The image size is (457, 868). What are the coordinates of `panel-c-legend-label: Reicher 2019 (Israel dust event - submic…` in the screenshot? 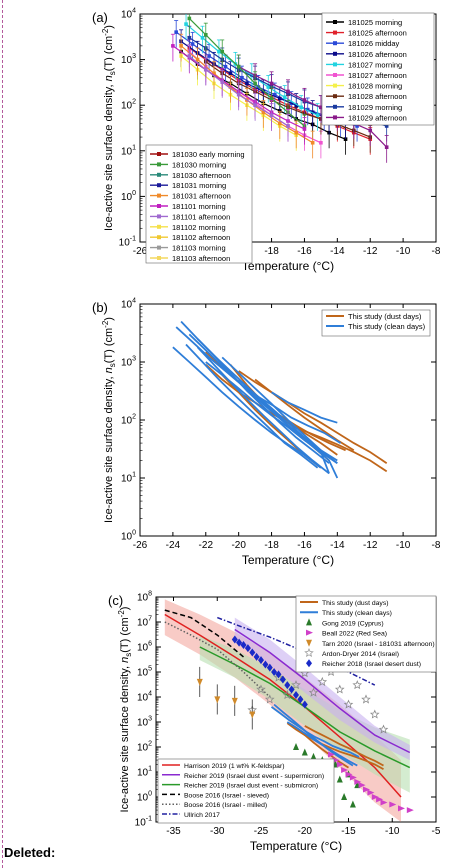 It's located at (251, 786).